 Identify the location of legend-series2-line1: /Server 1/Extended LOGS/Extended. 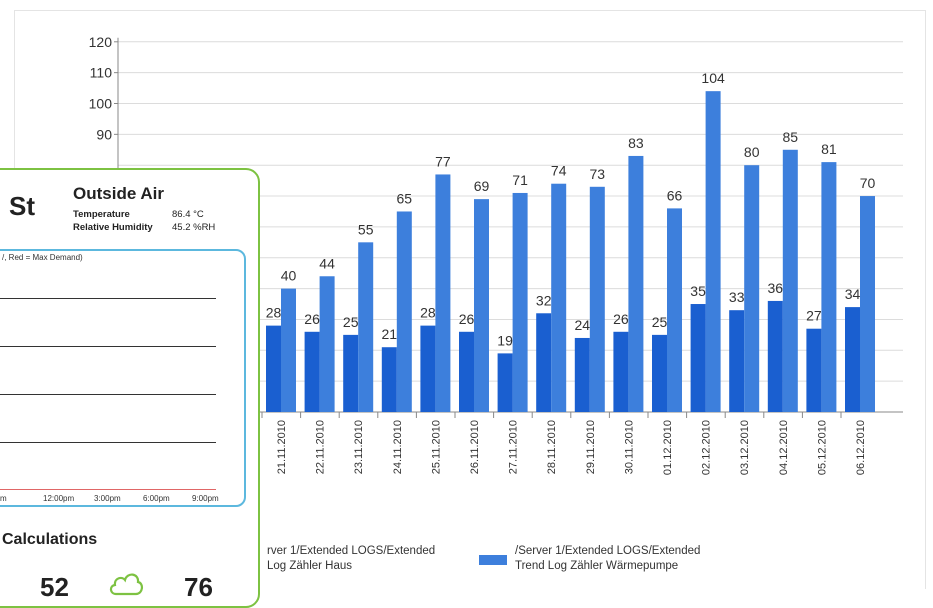
(608, 551).